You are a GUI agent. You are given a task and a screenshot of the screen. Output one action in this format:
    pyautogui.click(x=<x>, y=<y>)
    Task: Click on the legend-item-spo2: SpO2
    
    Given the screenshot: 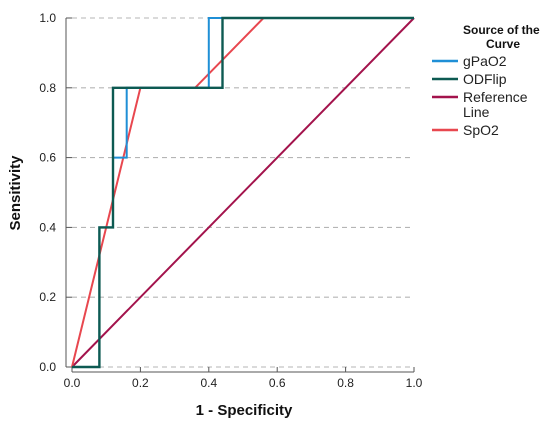 What is the action you would take?
    pyautogui.click(x=465, y=130)
    